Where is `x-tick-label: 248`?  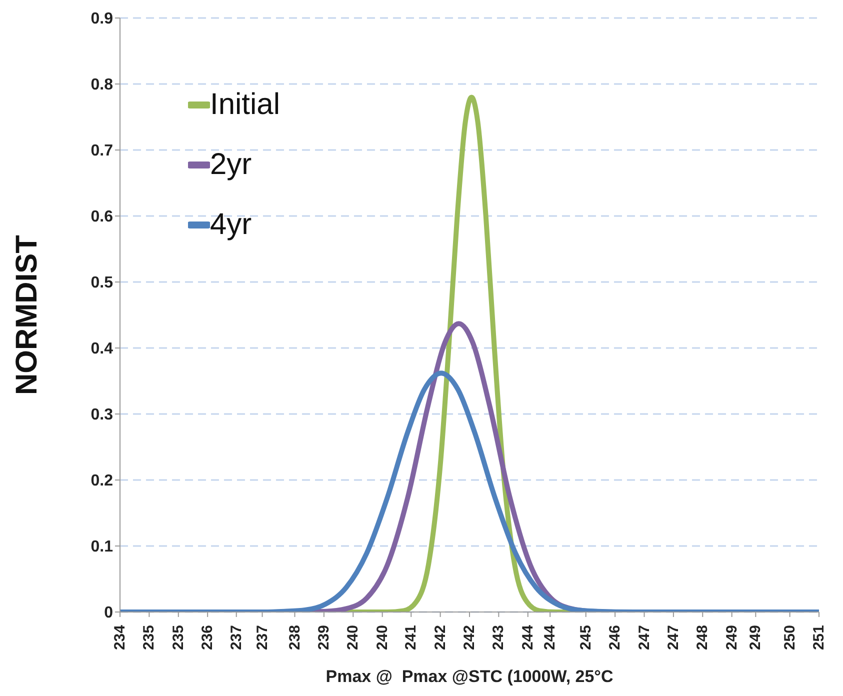
x-tick-label: 248 is located at coordinates (703, 637).